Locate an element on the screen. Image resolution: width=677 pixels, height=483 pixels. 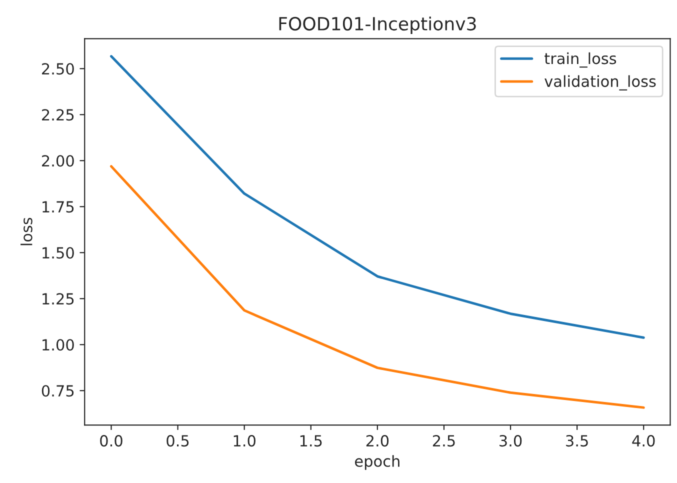
x-tick-label: 0.0 is located at coordinates (111, 441).